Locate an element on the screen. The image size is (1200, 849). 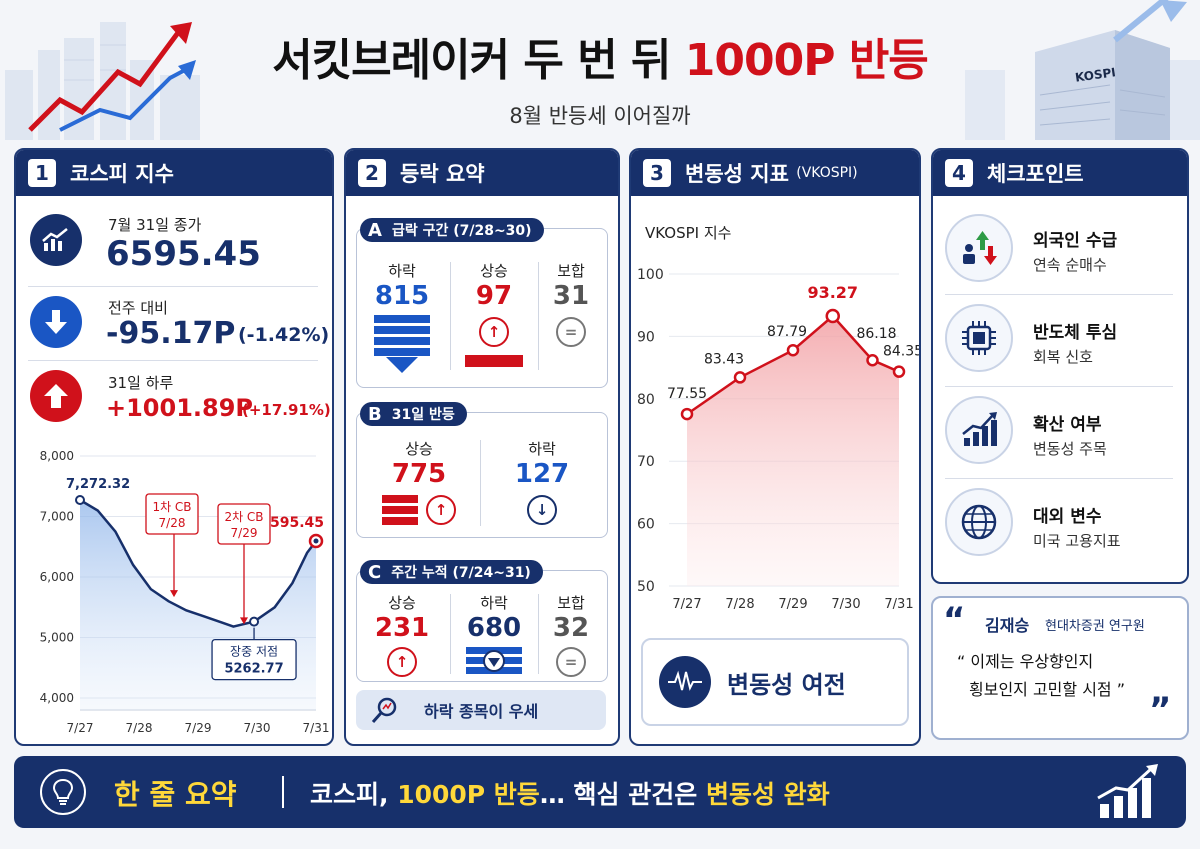
x-tick-label: 7/29 is located at coordinates (198, 727).